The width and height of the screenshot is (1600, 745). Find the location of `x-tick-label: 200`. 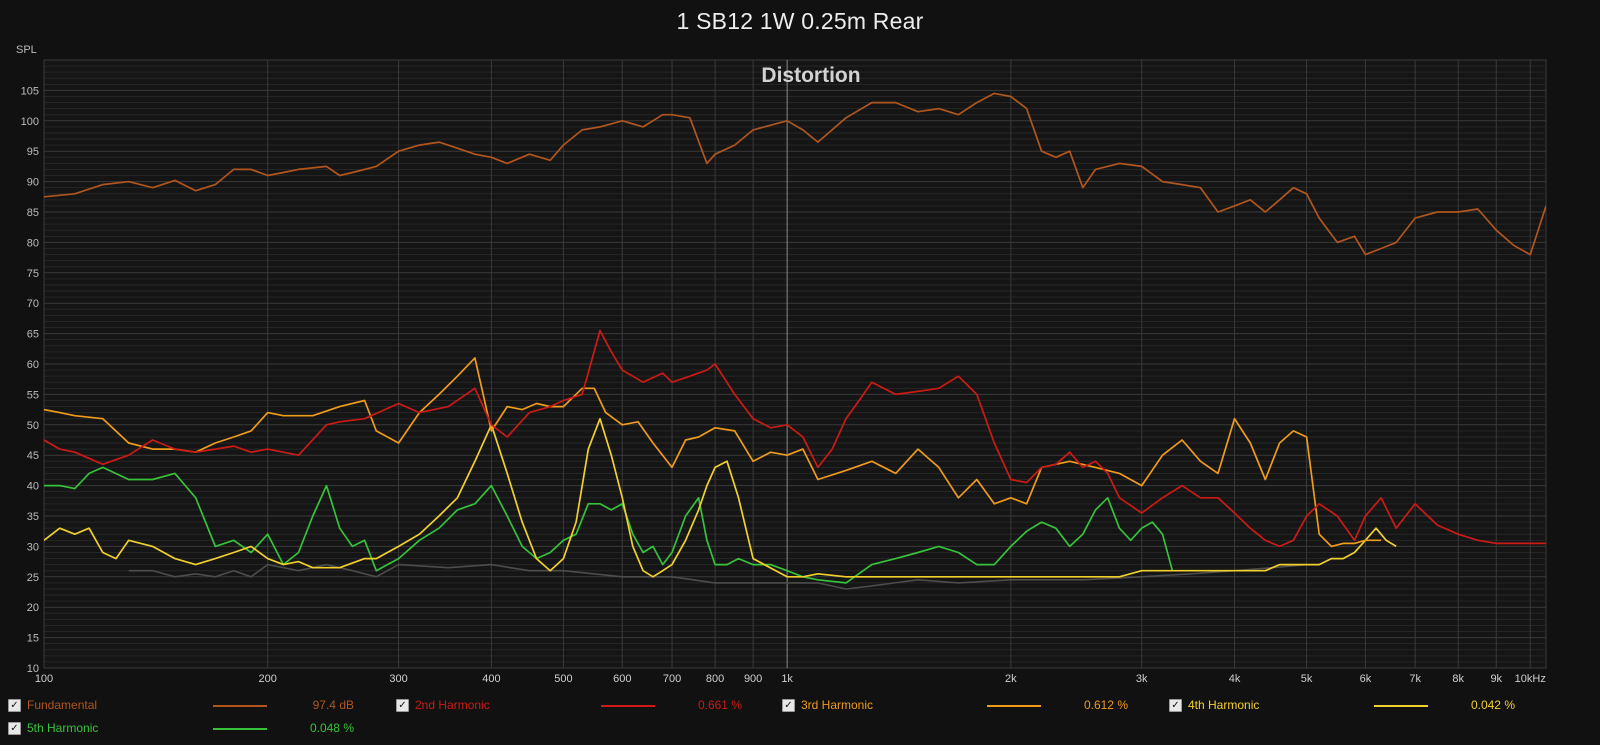

x-tick-label: 200 is located at coordinates (268, 679).